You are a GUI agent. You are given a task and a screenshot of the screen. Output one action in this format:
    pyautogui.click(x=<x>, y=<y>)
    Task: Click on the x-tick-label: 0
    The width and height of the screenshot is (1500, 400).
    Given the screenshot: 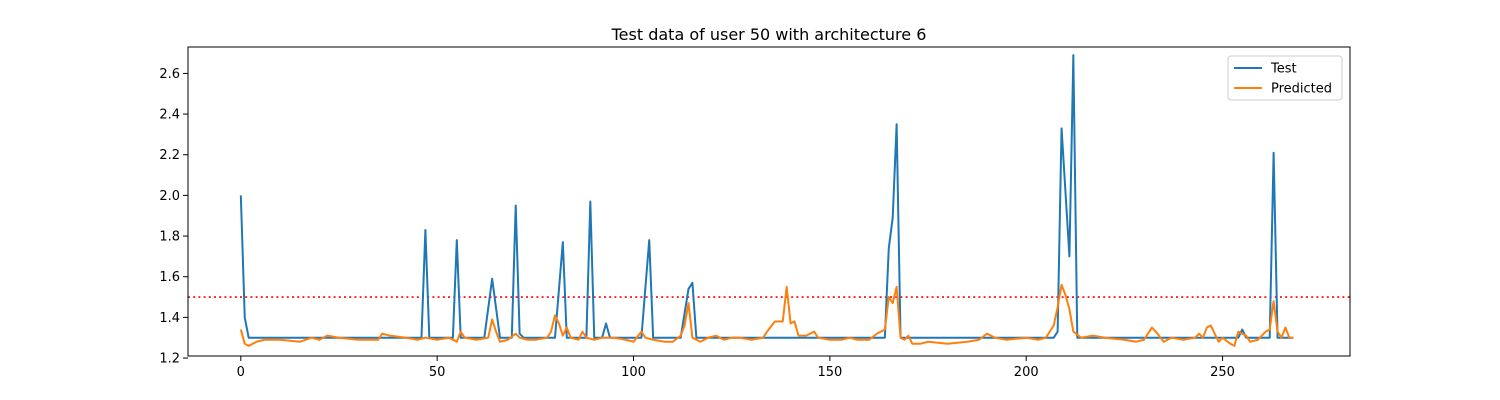 What is the action you would take?
    pyautogui.click(x=241, y=372)
    